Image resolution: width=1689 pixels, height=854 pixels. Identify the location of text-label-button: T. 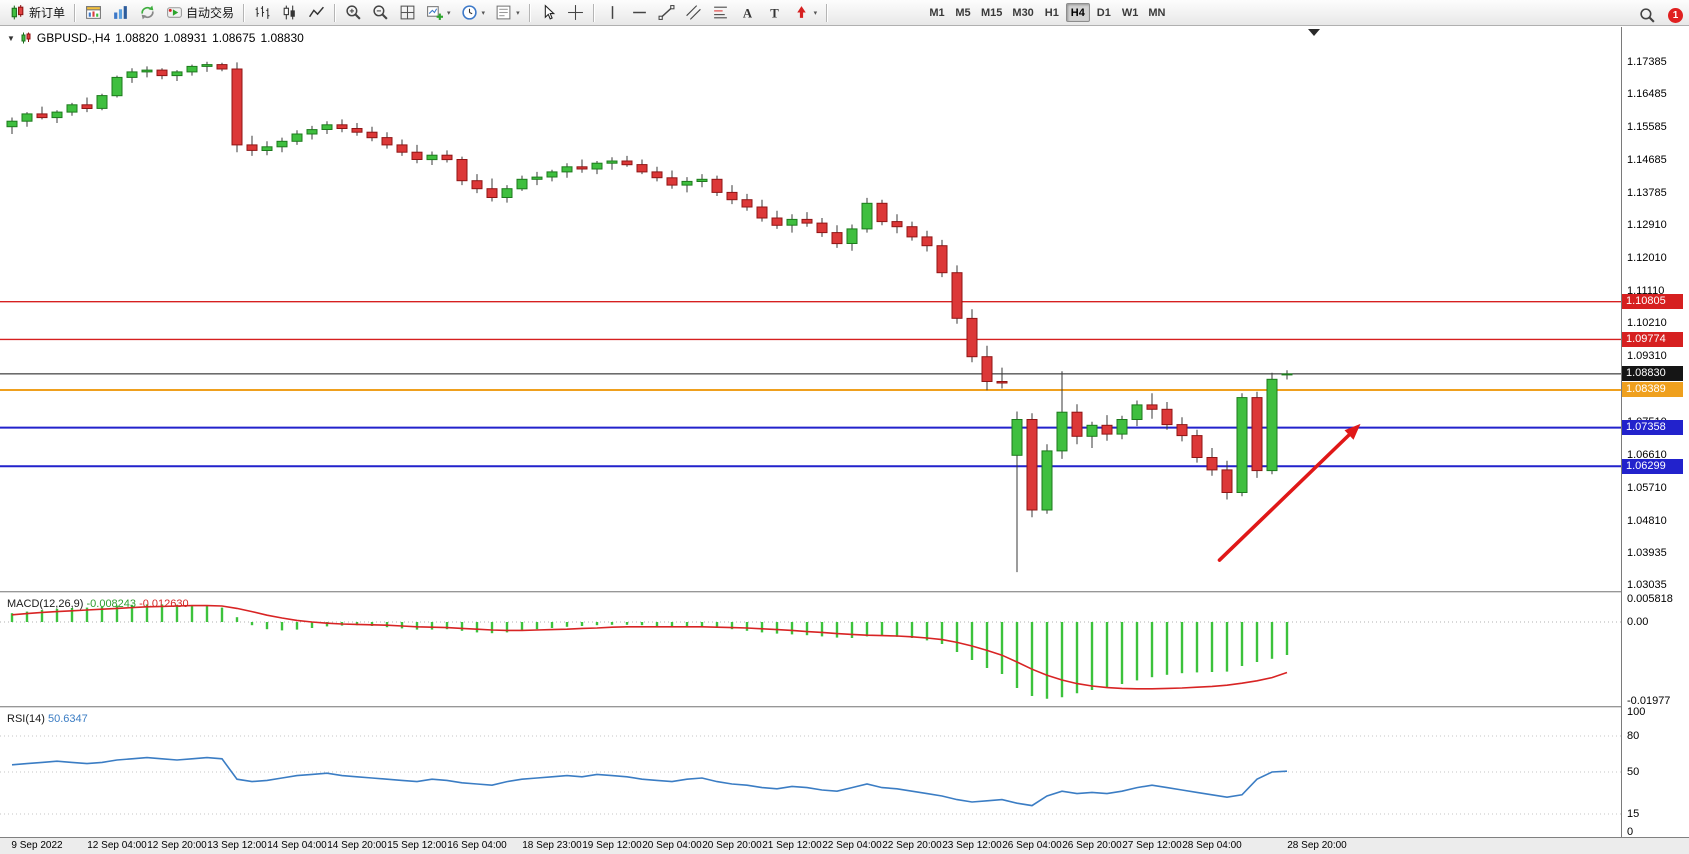
(774, 13).